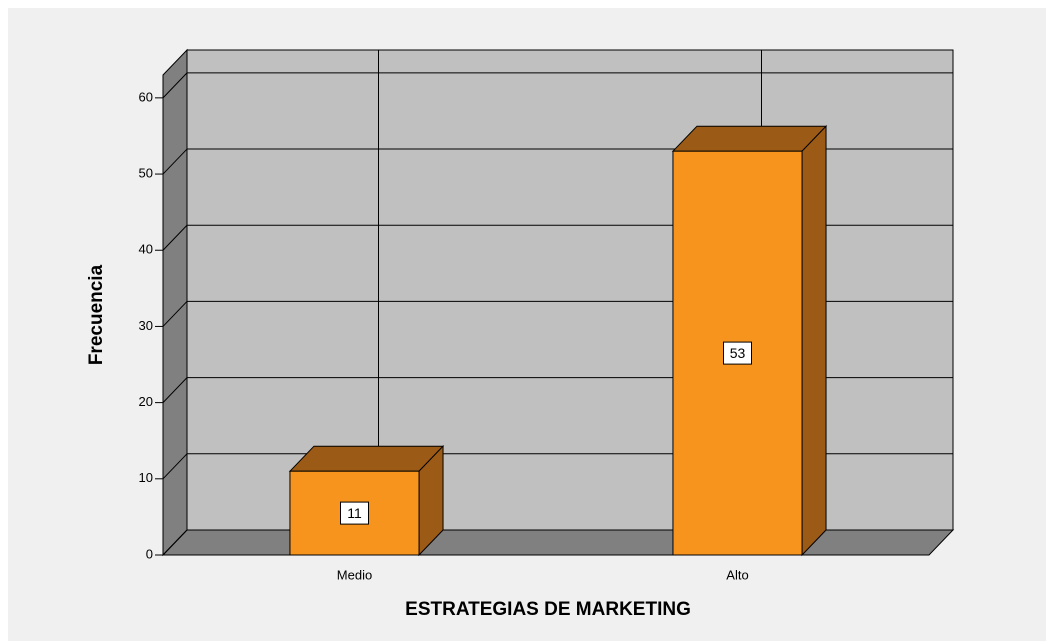  I want to click on floor, so click(558, 542).